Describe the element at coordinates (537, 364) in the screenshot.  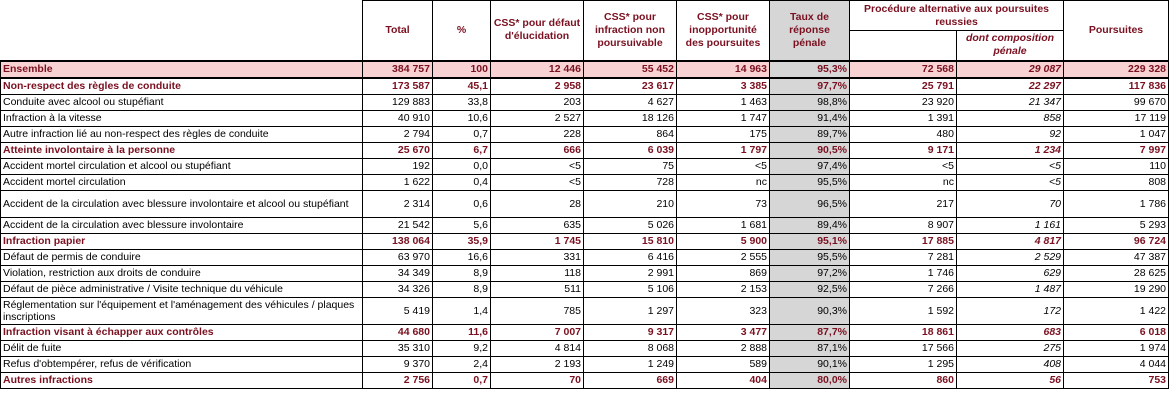
I see `cell-css-defaut: 2 193` at that location.